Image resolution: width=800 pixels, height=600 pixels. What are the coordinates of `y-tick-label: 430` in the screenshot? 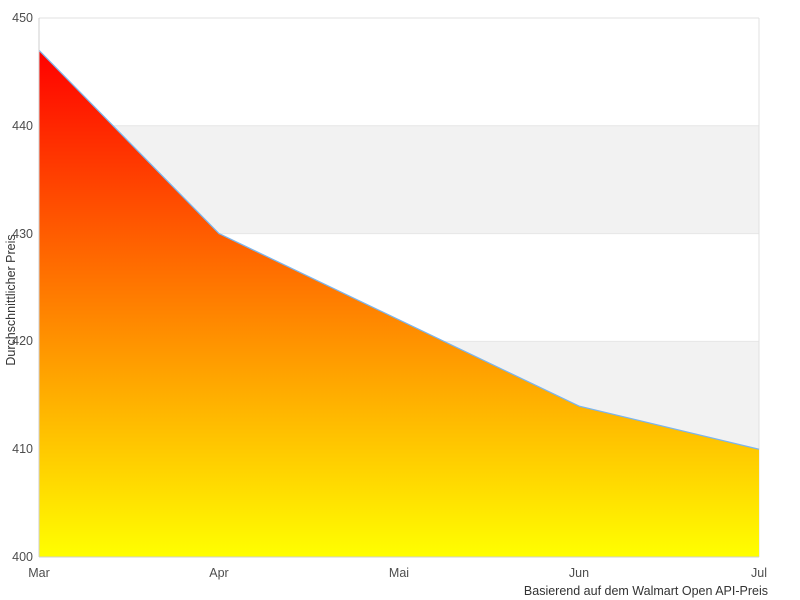 It's located at (22, 233).